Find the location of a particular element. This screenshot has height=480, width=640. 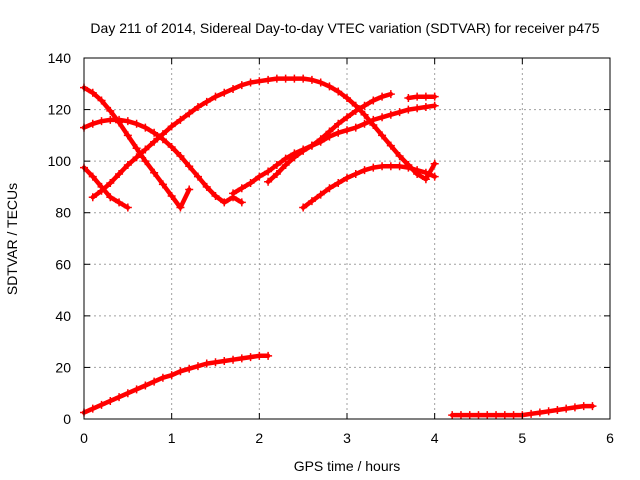

y-tick-label: 100 is located at coordinates (60, 161).